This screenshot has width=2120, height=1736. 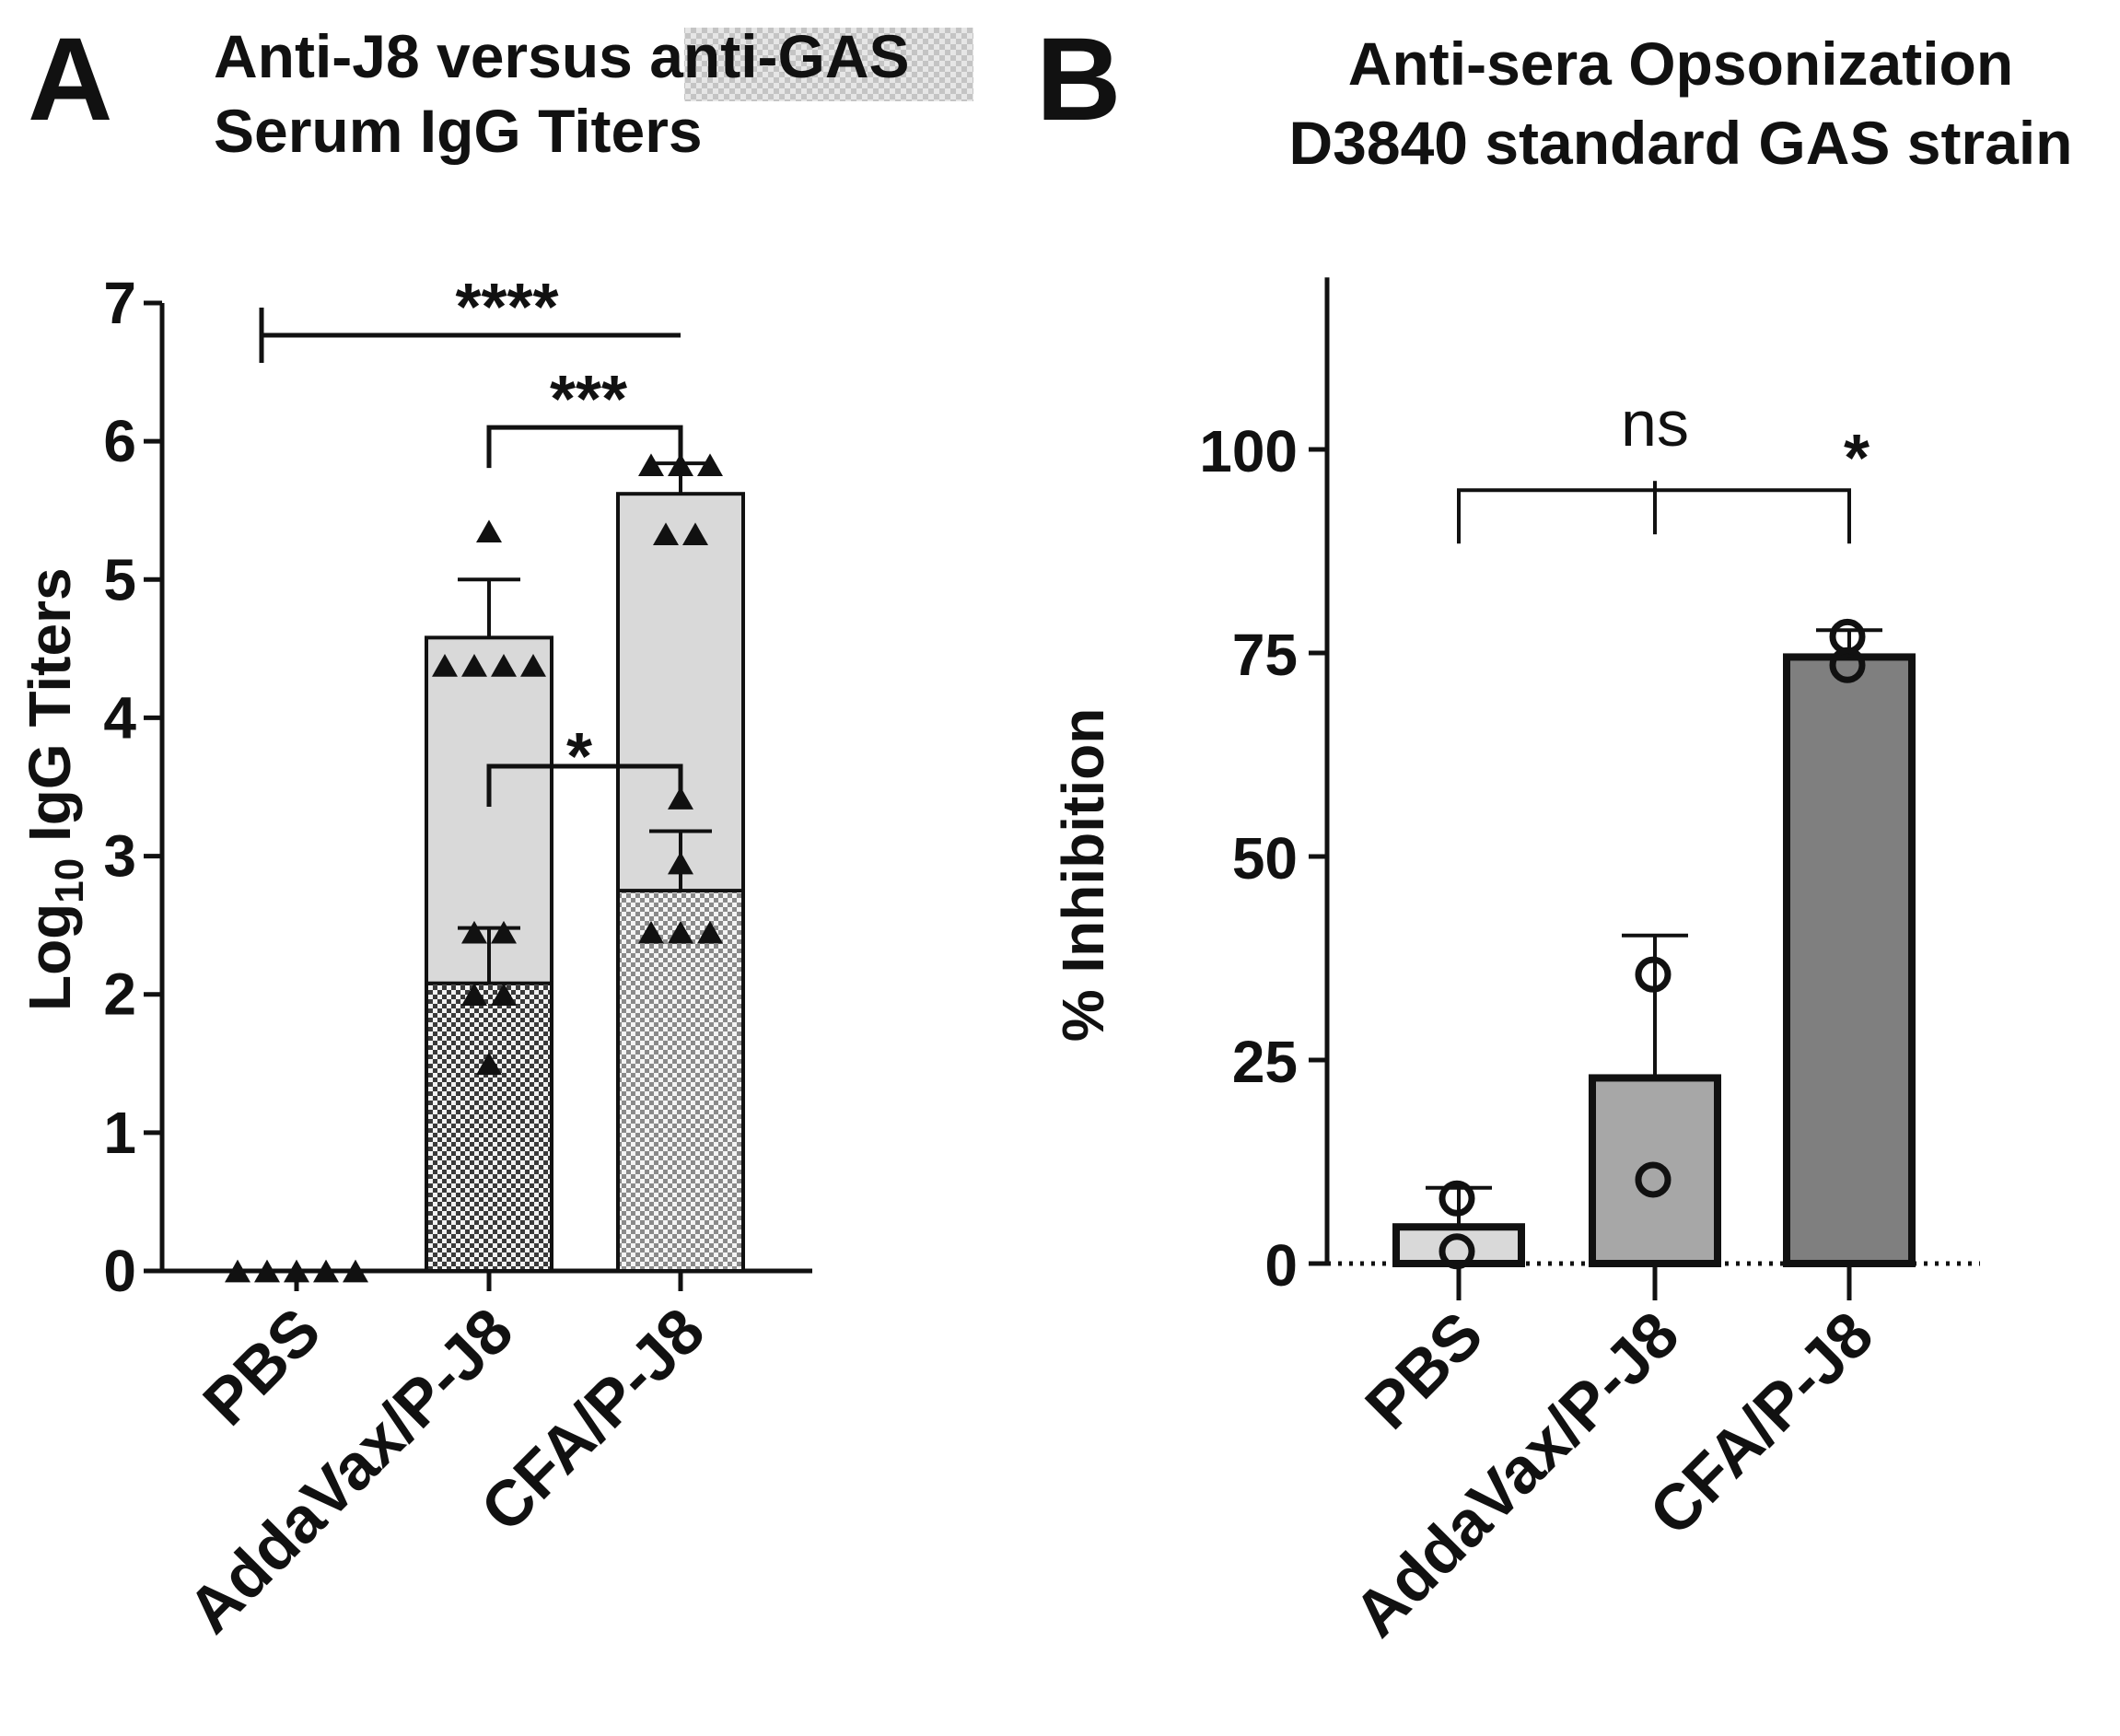 I want to click on panel-b-y-tick-label: 0, so click(x=1281, y=1265).